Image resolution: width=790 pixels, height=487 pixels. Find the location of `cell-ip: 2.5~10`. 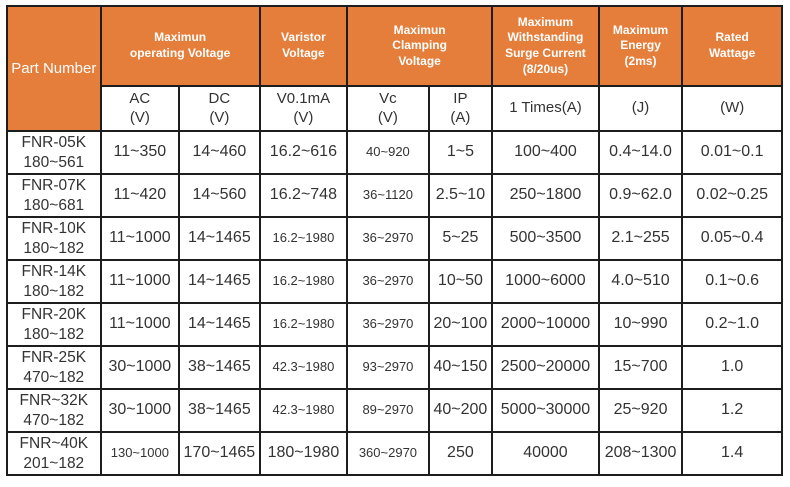

cell-ip: 2.5~10 is located at coordinates (460, 195).